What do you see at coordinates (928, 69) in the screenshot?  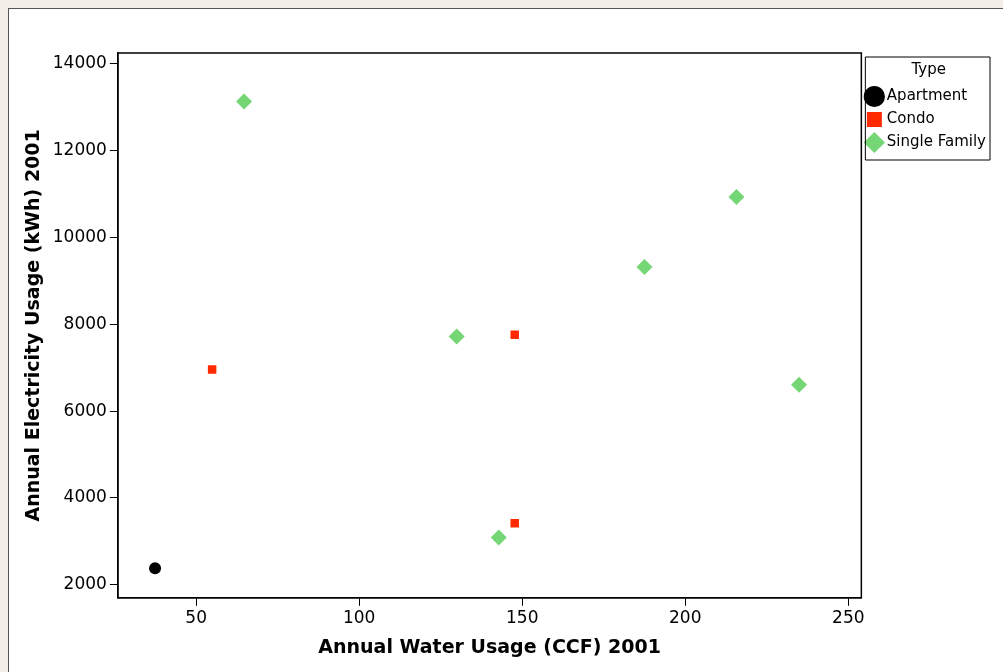 I see `legend-title: Type` at bounding box center [928, 69].